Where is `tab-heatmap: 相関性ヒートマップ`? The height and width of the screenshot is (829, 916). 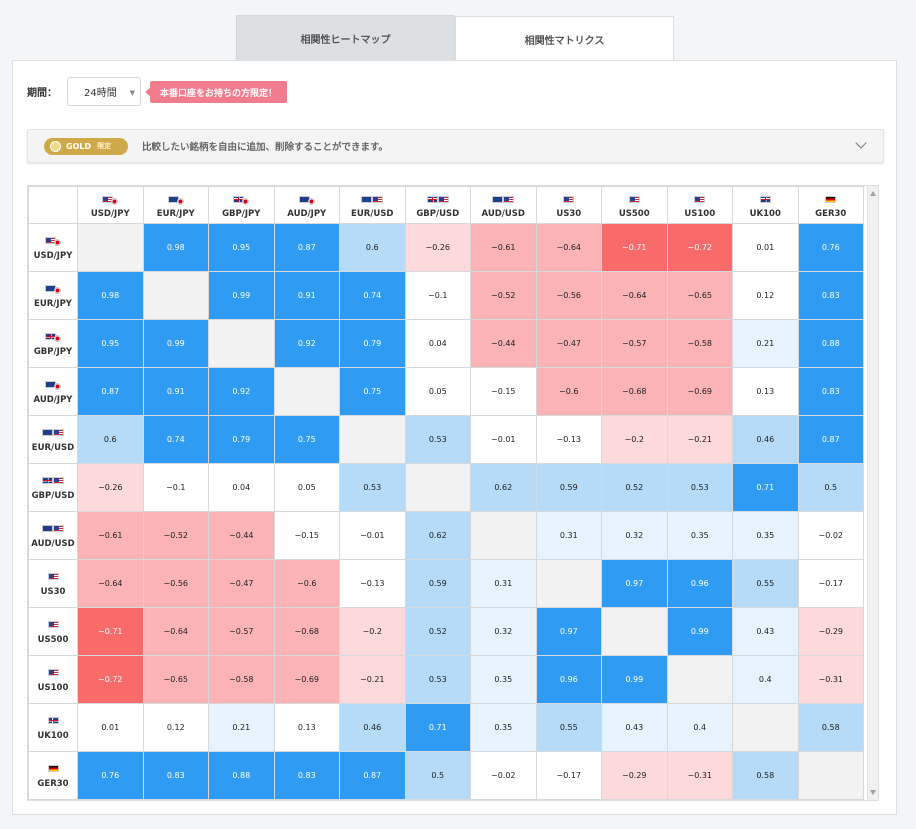
tab-heatmap: 相関性ヒートマップ is located at coordinates (345, 38).